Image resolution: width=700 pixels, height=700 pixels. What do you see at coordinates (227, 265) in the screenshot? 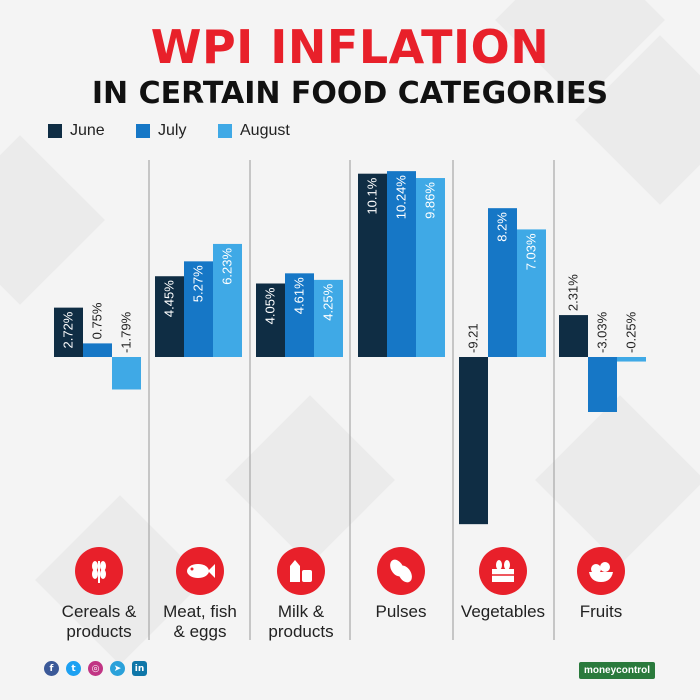
I see `data-label: 6.23%` at bounding box center [227, 265].